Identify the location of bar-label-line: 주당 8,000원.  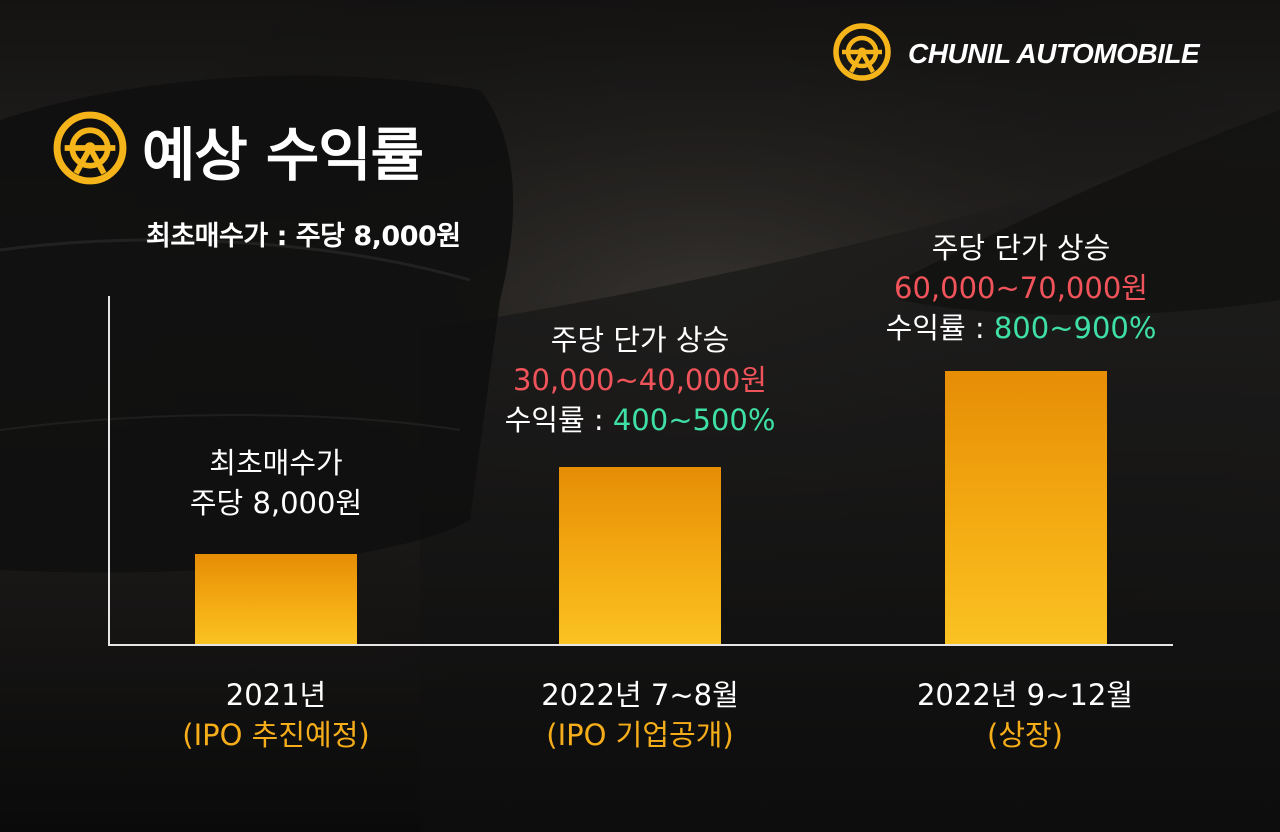
(276, 503).